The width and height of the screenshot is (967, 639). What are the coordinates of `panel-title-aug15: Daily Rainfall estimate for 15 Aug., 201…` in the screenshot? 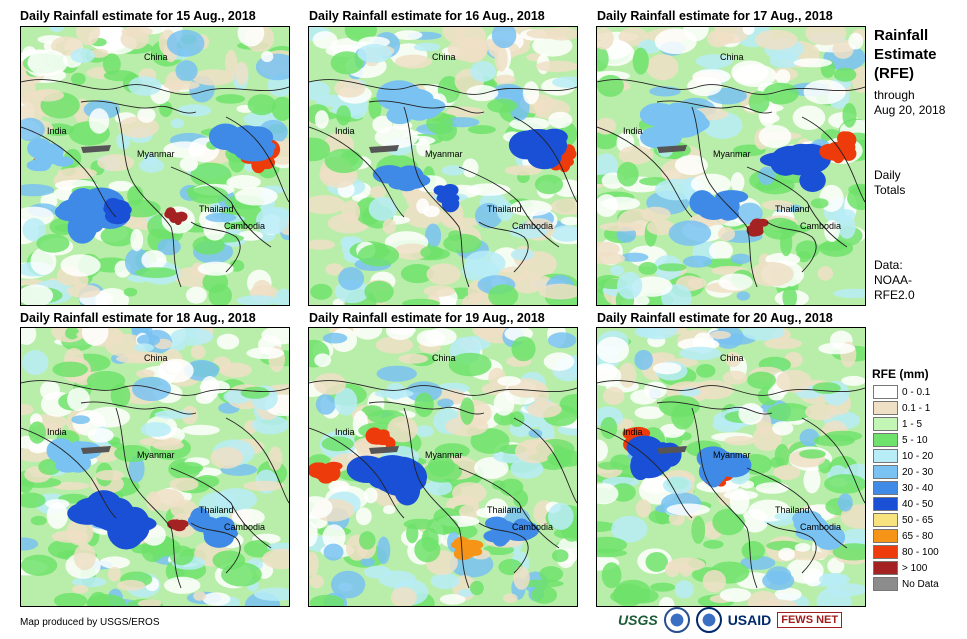 It's located at (138, 16).